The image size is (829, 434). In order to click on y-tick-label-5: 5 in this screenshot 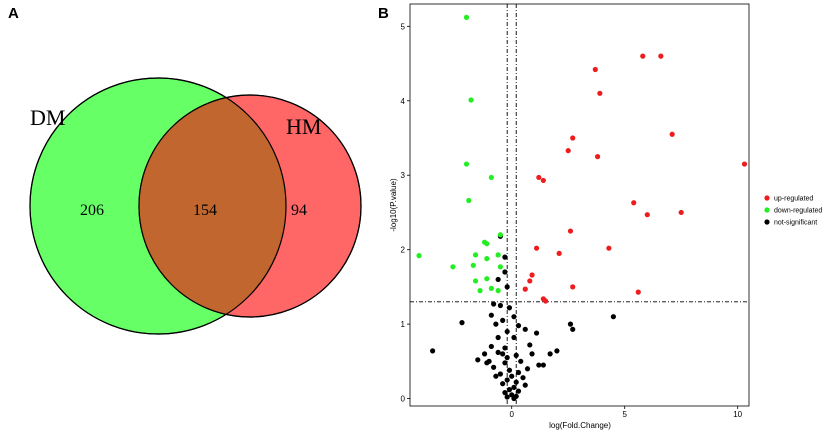, I will do `click(403, 26)`.